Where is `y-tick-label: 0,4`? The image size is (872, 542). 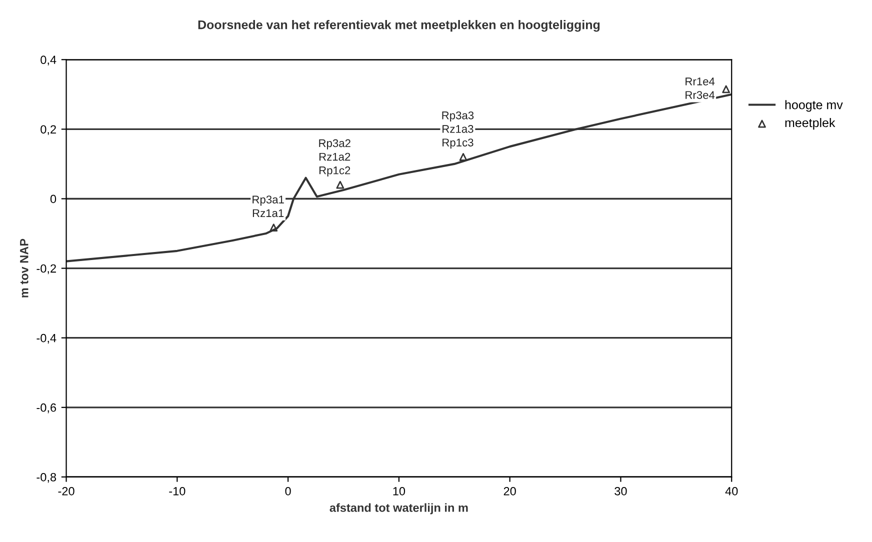
y-tick-label: 0,4 is located at coordinates (48, 61).